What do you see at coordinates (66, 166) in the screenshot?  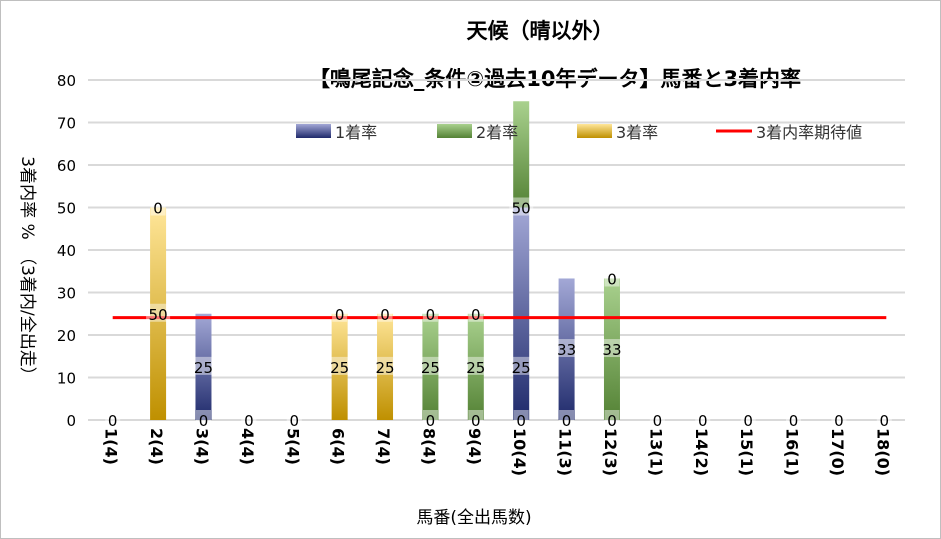 I see `y-tick-label: 60` at bounding box center [66, 166].